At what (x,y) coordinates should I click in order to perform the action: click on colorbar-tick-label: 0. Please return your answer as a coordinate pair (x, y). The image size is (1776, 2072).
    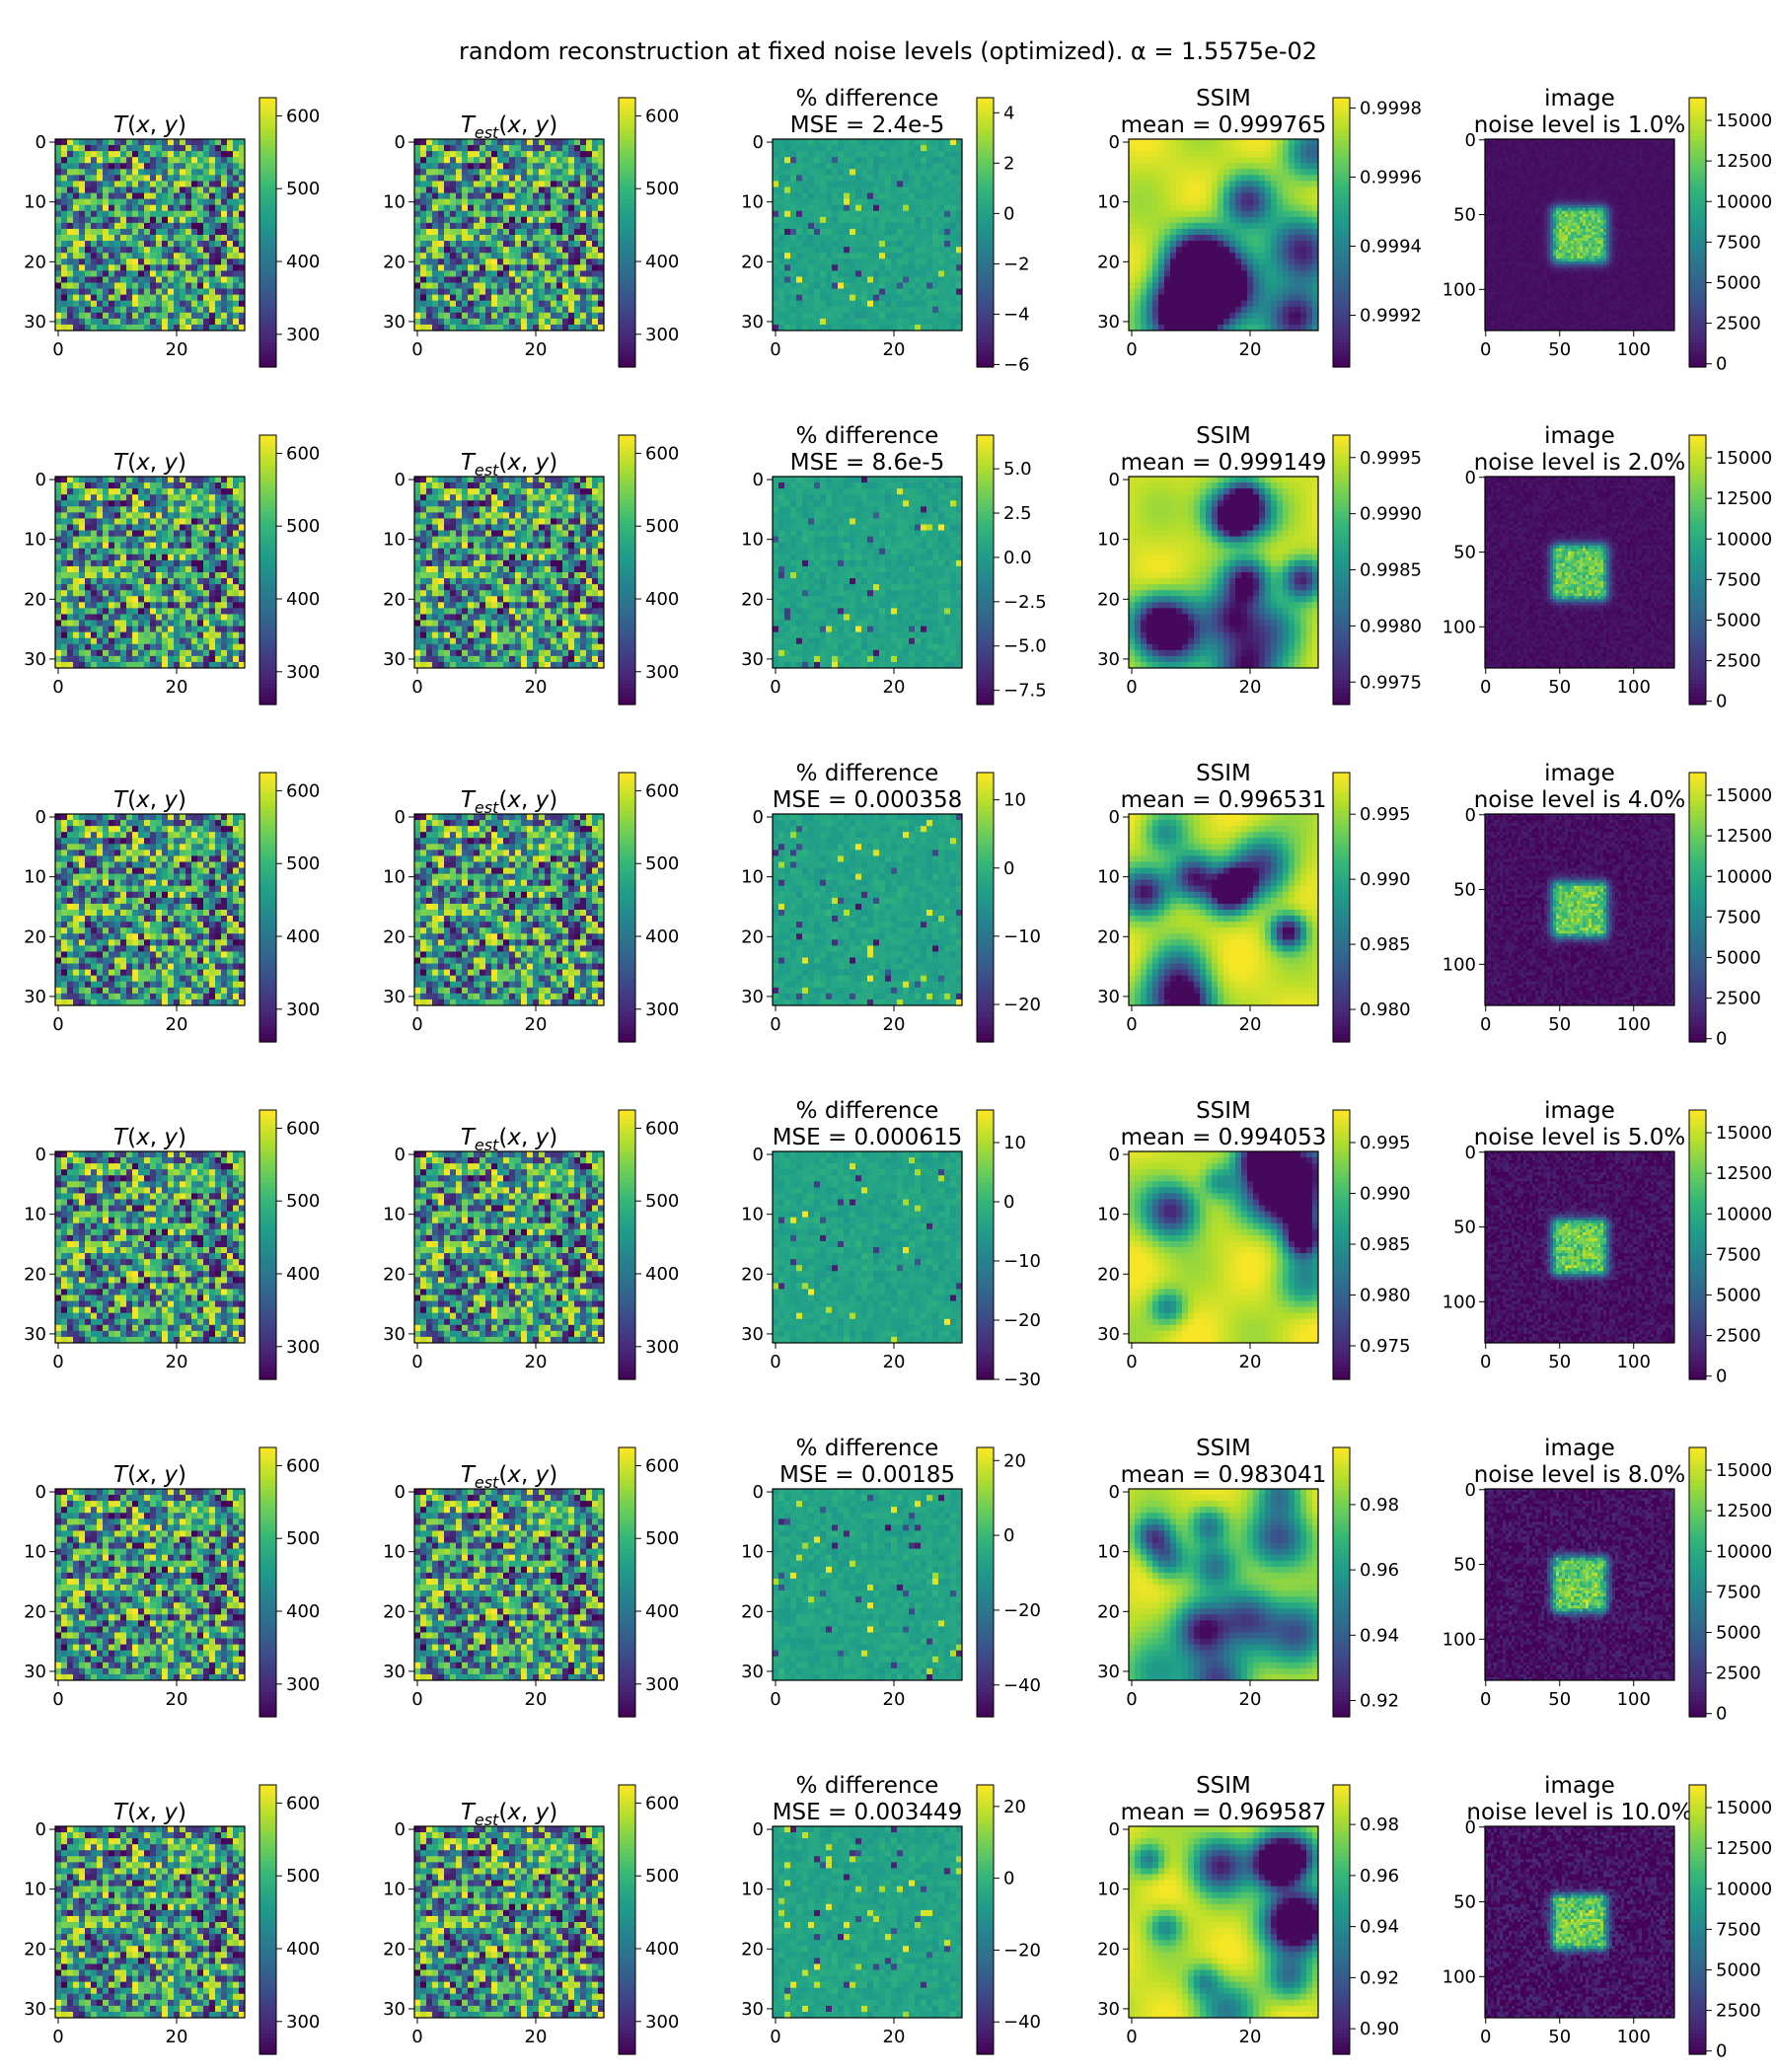
    Looking at the image, I should click on (1009, 1879).